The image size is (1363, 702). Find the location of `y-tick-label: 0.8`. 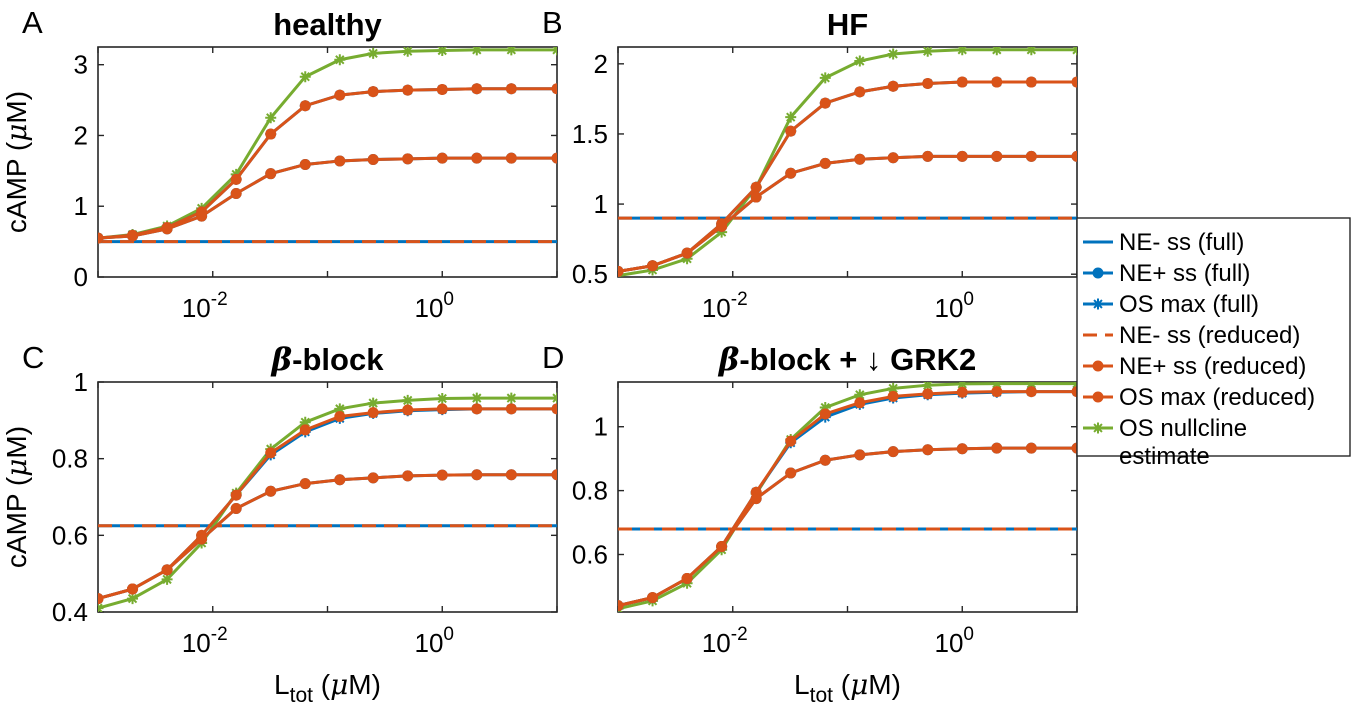

y-tick-label: 0.8 is located at coordinates (70, 459).